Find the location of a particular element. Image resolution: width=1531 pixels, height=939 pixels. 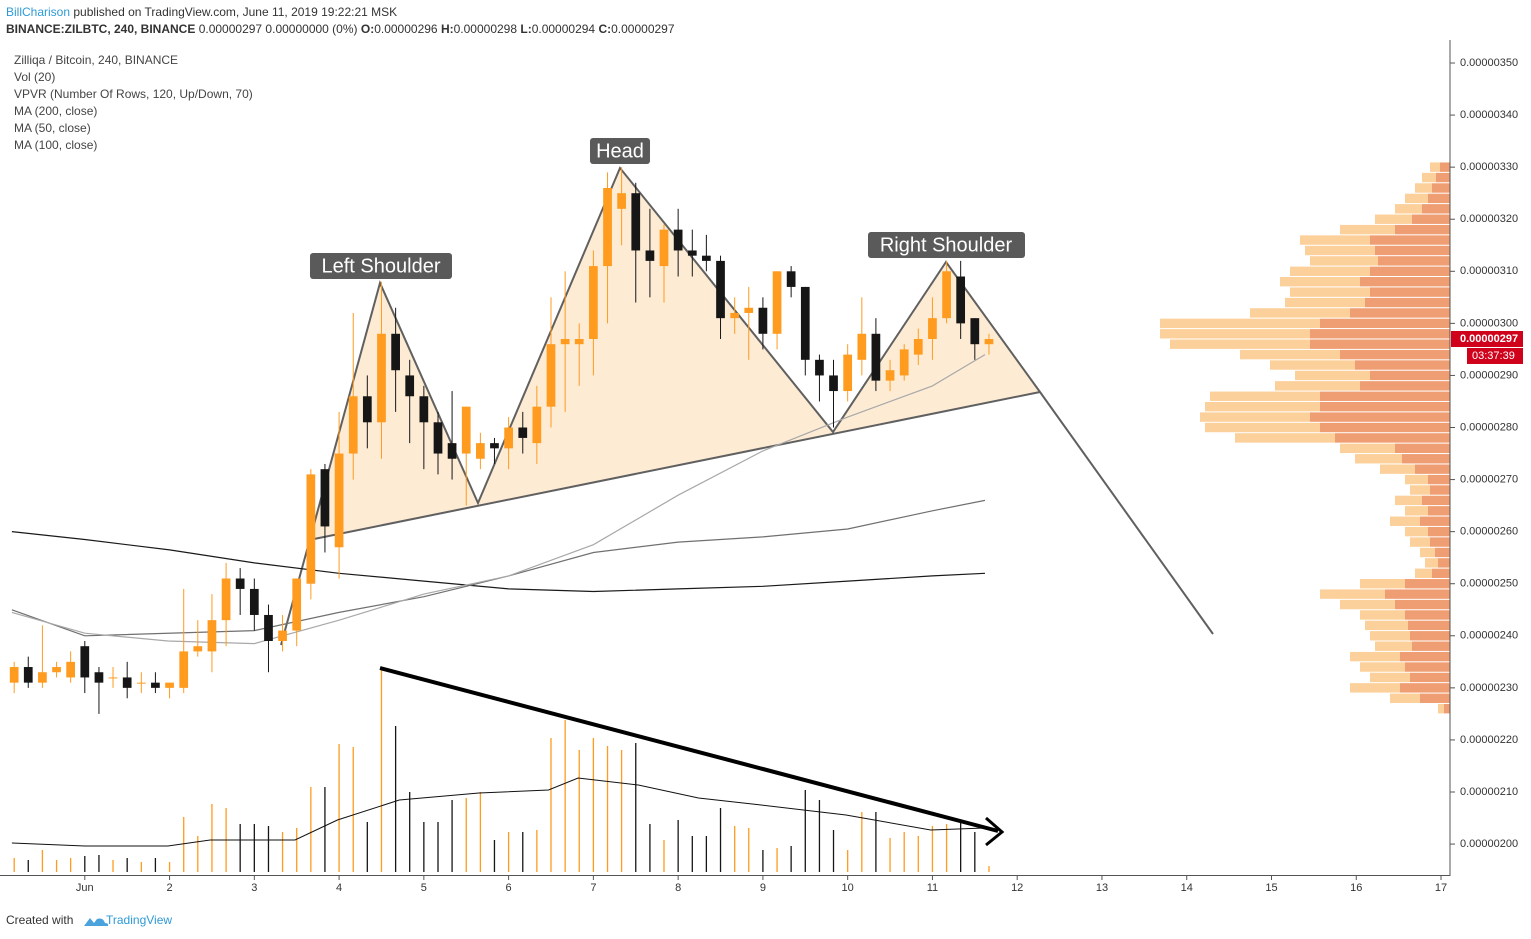

y-tick-label: 0.00000300 is located at coordinates (1489, 323).